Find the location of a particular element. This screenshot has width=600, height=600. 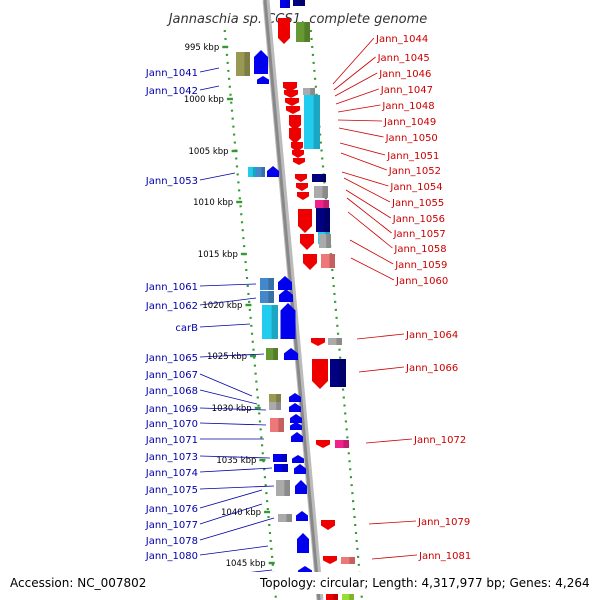

gene-block-blue-shade is located at coordinates (284, 458).